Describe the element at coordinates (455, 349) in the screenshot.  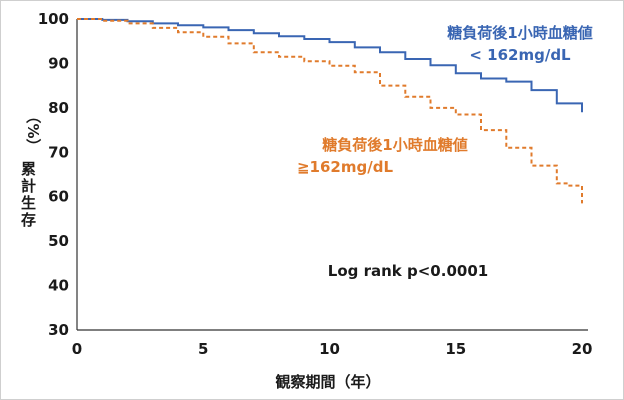
I see `x-tick-label: 15` at that location.